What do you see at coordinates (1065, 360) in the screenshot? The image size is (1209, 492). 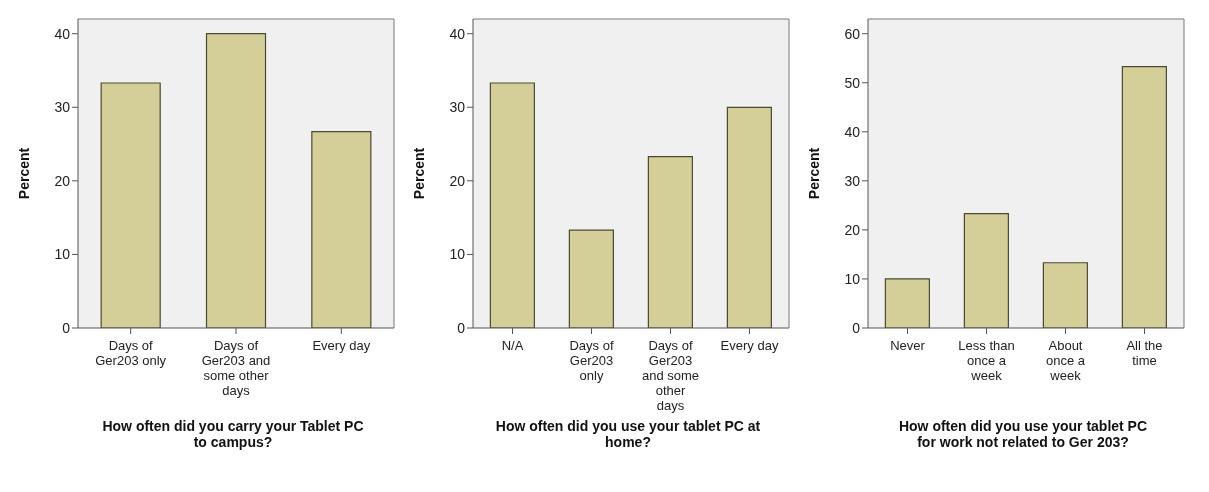 I see `x-tick-label: About once a week` at bounding box center [1065, 360].